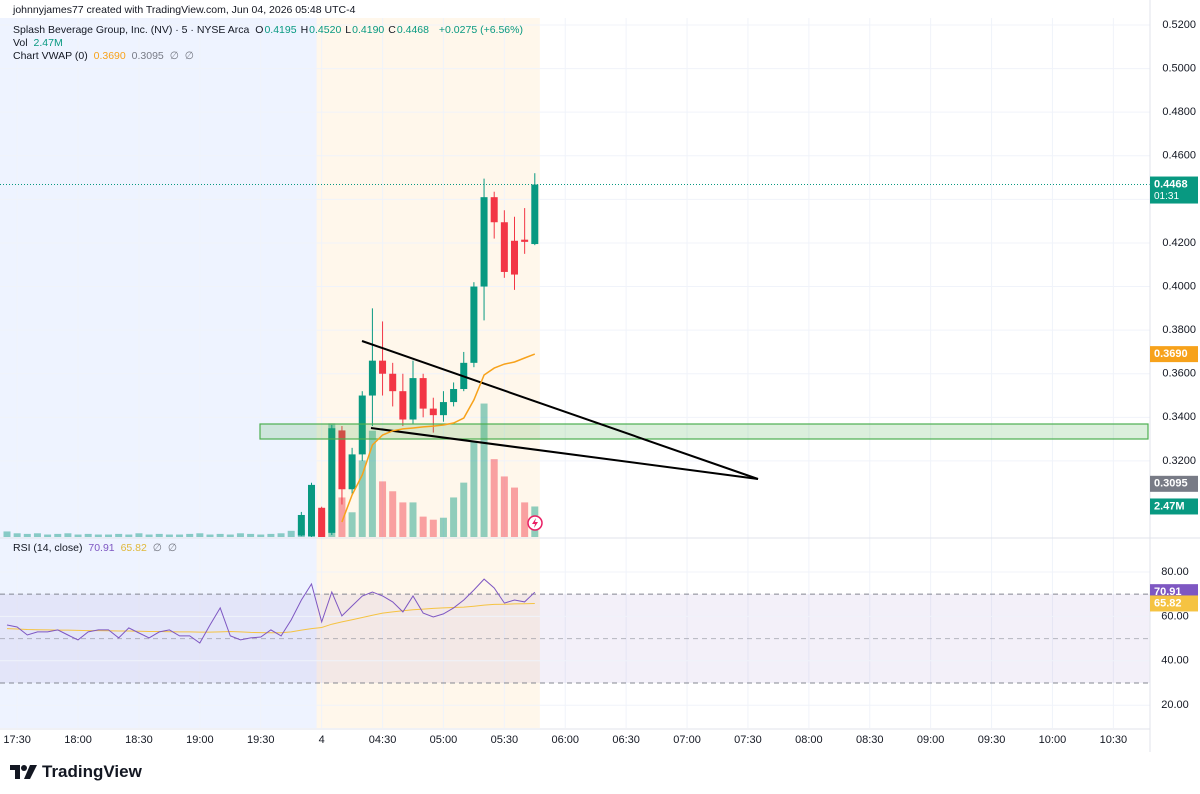 The height and width of the screenshot is (794, 1200). I want to click on x-tick-label: 09:30, so click(992, 740).